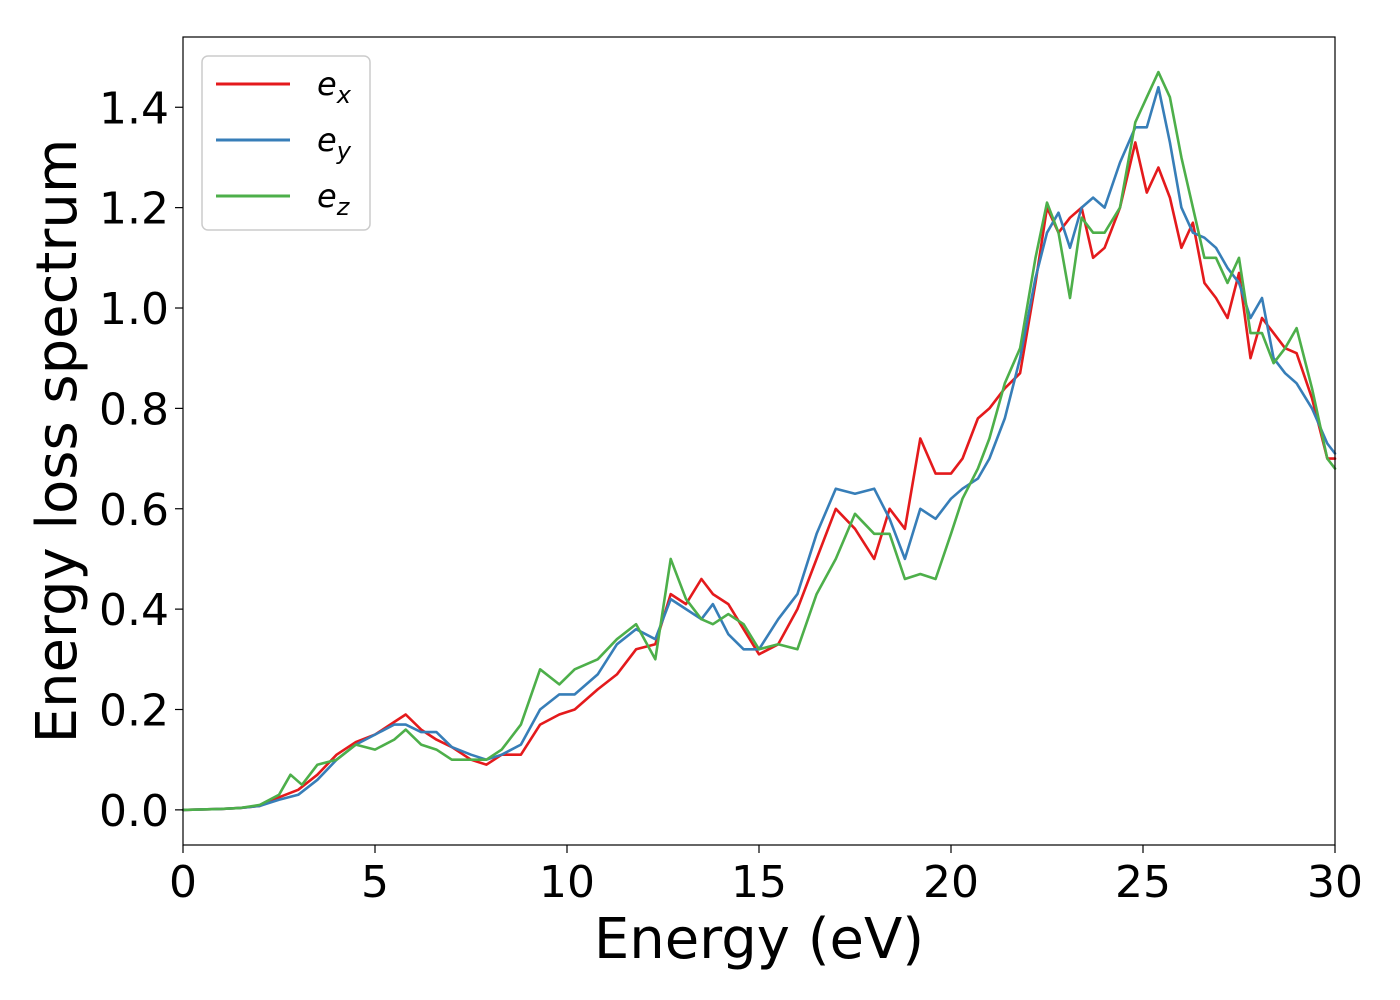 The image size is (1400, 1000). Describe the element at coordinates (951, 882) in the screenshot. I see `x-tick-label: 20` at that location.